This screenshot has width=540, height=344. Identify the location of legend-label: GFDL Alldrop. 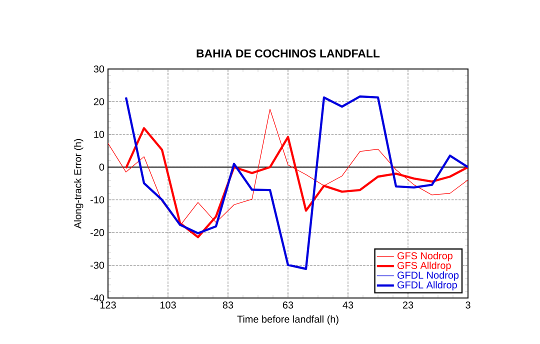
(427, 285).